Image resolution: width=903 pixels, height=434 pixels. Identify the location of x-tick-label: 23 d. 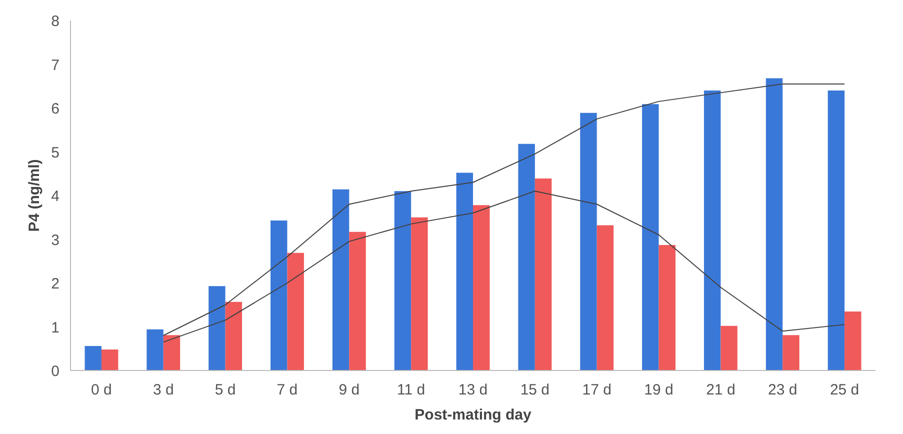
(783, 390).